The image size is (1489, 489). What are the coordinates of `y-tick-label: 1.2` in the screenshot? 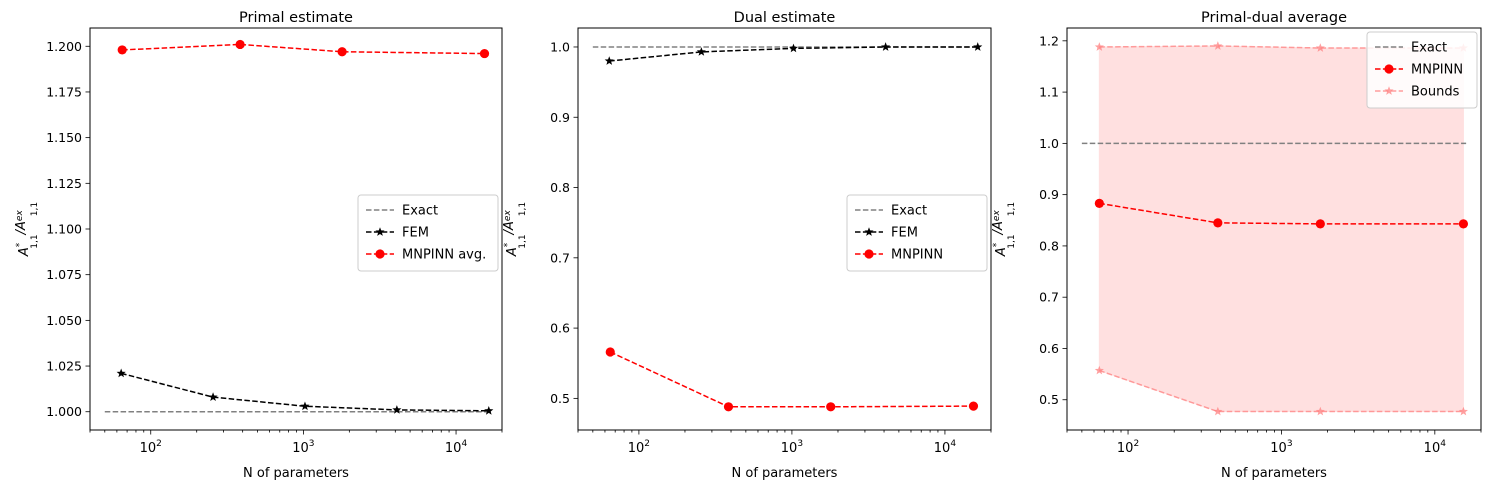 It's located at (1049, 40).